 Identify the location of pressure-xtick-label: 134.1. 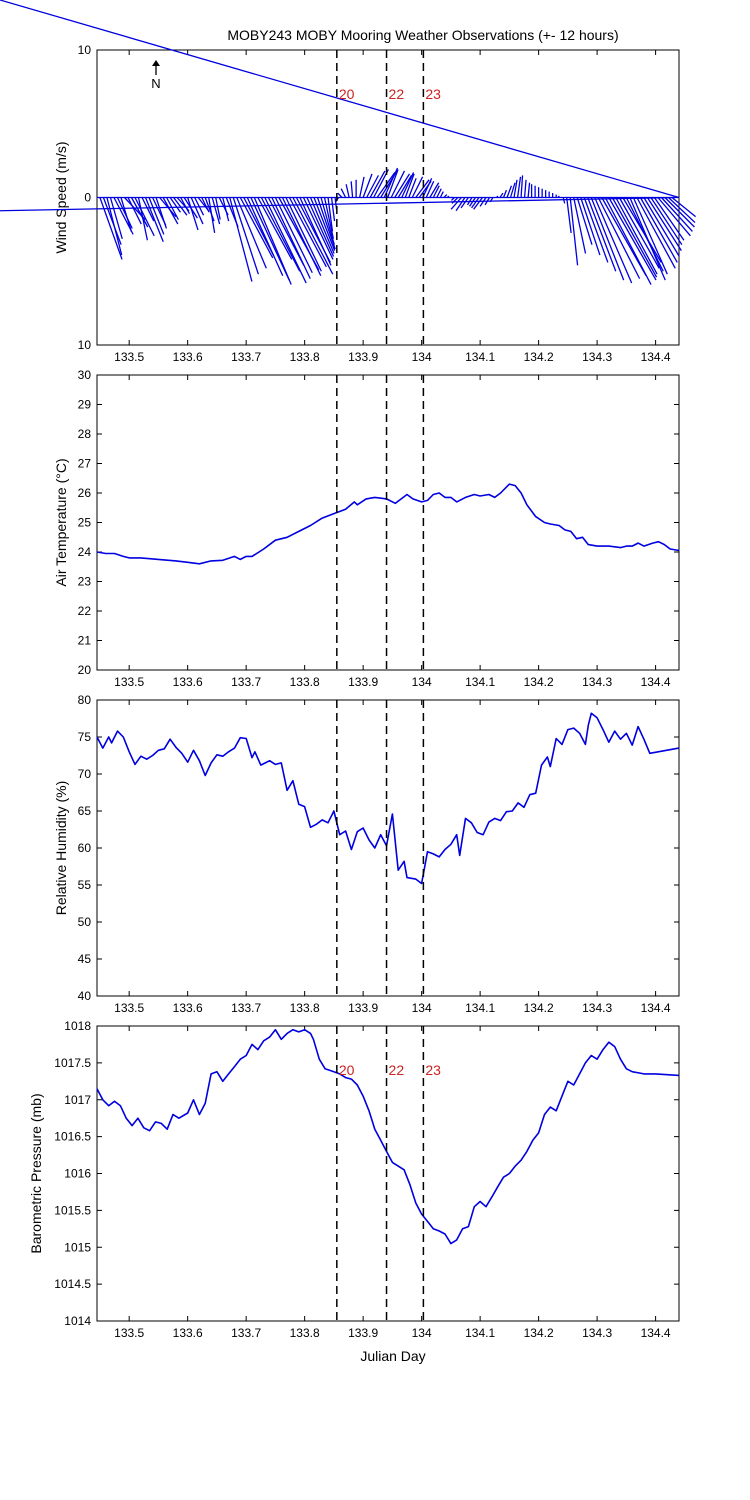
(480, 1333).